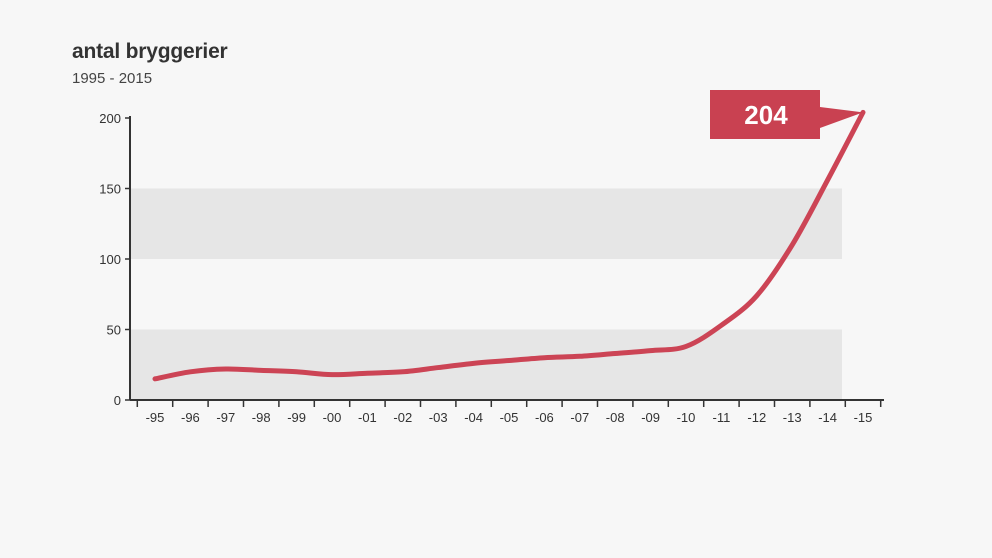  What do you see at coordinates (296, 417) in the screenshot?
I see `x-tick-label: -99` at bounding box center [296, 417].